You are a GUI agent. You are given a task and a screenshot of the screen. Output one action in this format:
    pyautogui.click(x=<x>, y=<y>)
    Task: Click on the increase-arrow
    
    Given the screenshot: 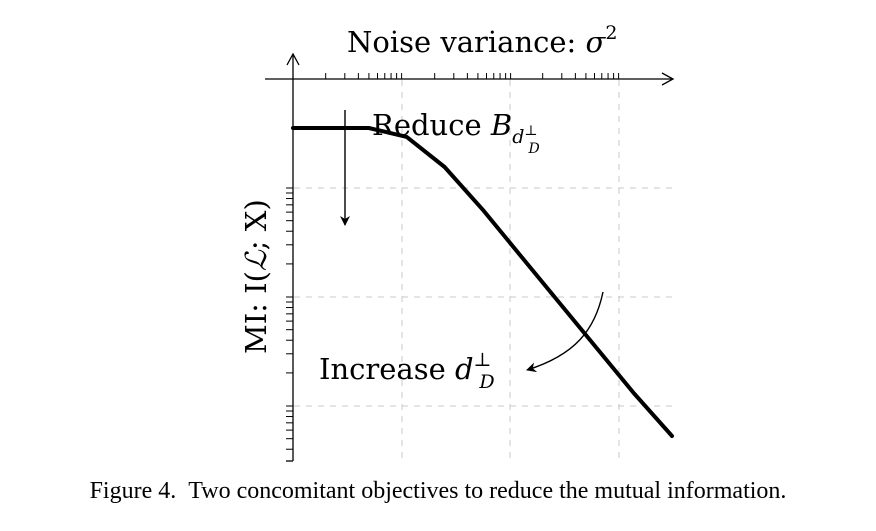 What is the action you would take?
    pyautogui.click(x=565, y=332)
    